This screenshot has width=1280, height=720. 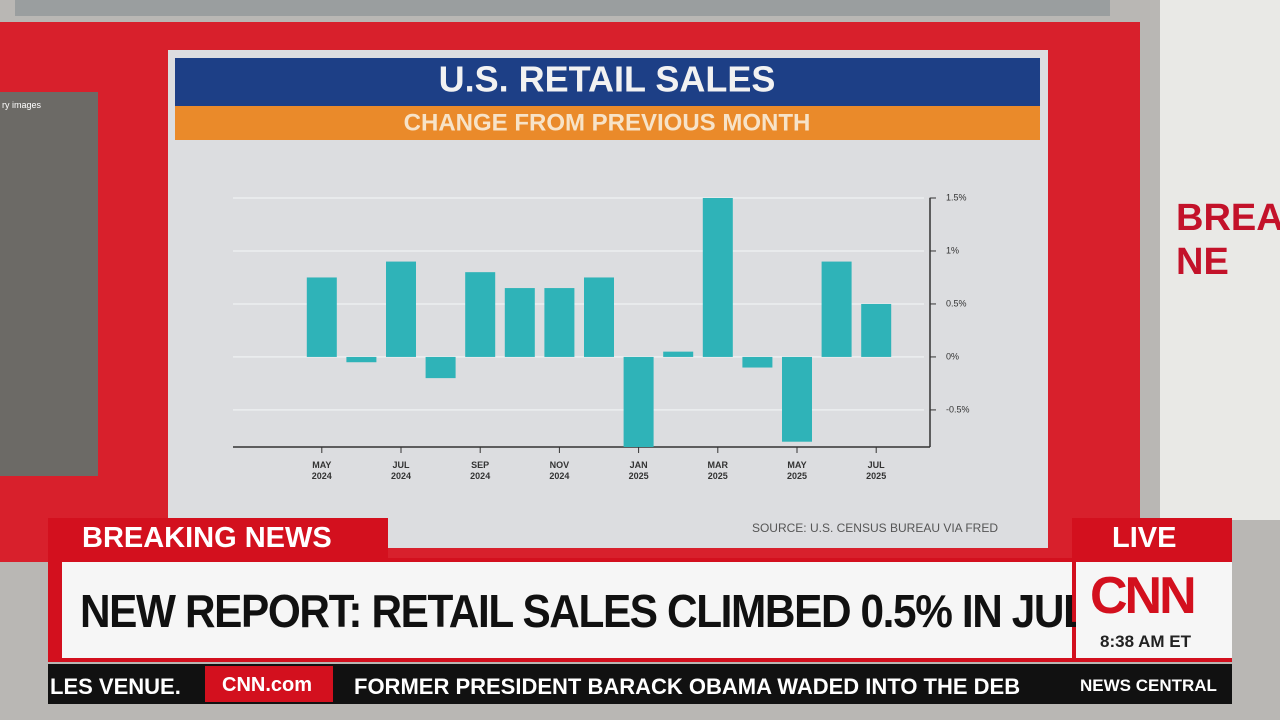 I want to click on photo-credit: ry images, so click(x=22, y=105).